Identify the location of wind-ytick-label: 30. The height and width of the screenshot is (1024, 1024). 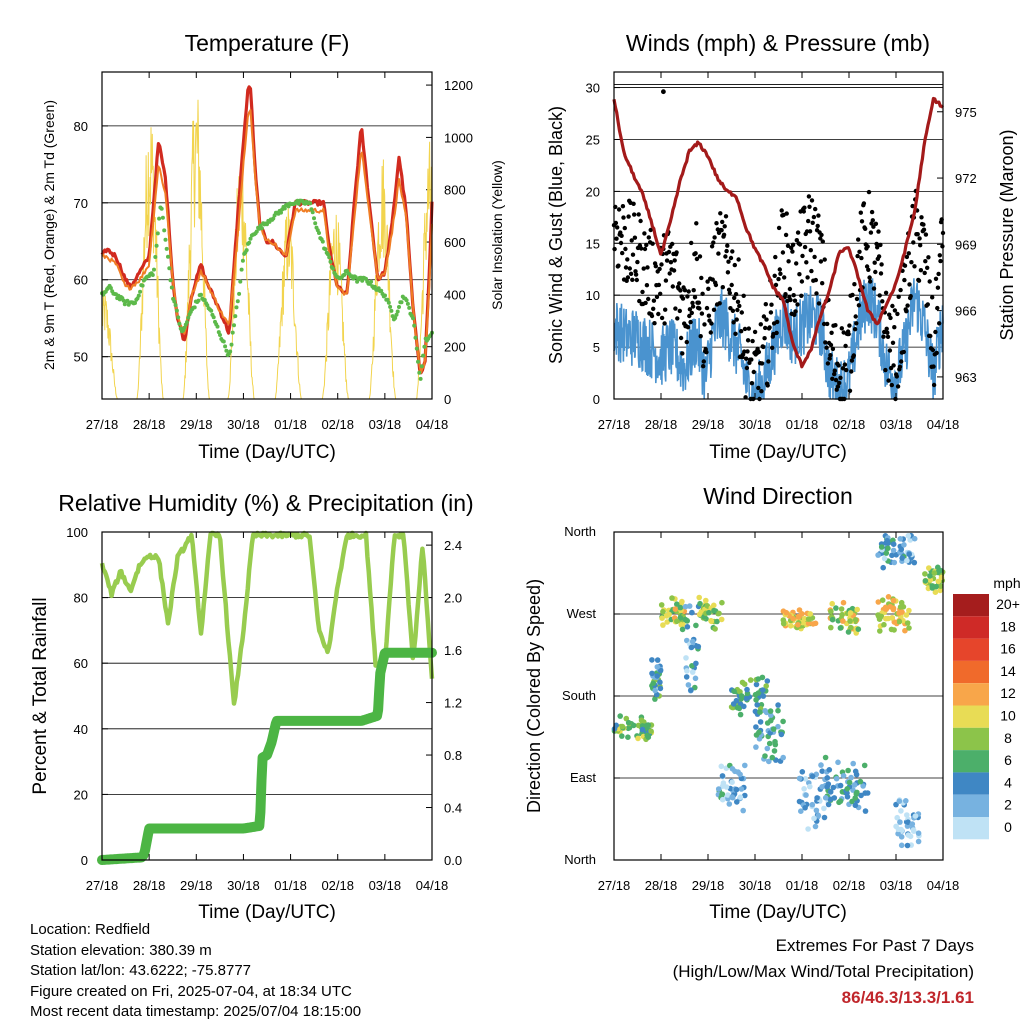
(593, 88).